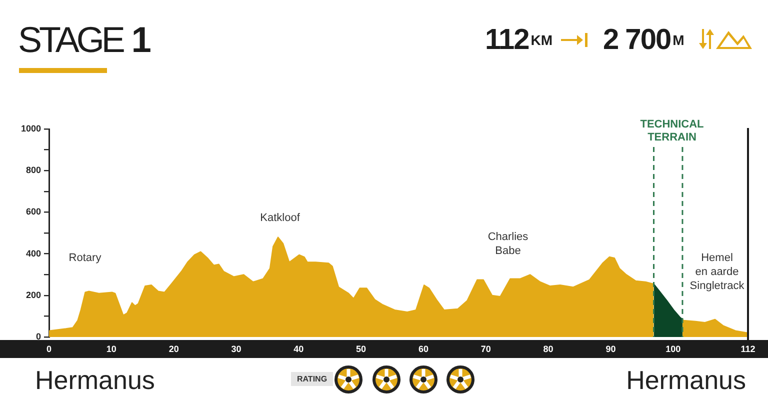 Image resolution: width=768 pixels, height=401 pixels. What do you see at coordinates (717, 272) in the screenshot?
I see `annotation: Hemel en aarde Singletrack` at bounding box center [717, 272].